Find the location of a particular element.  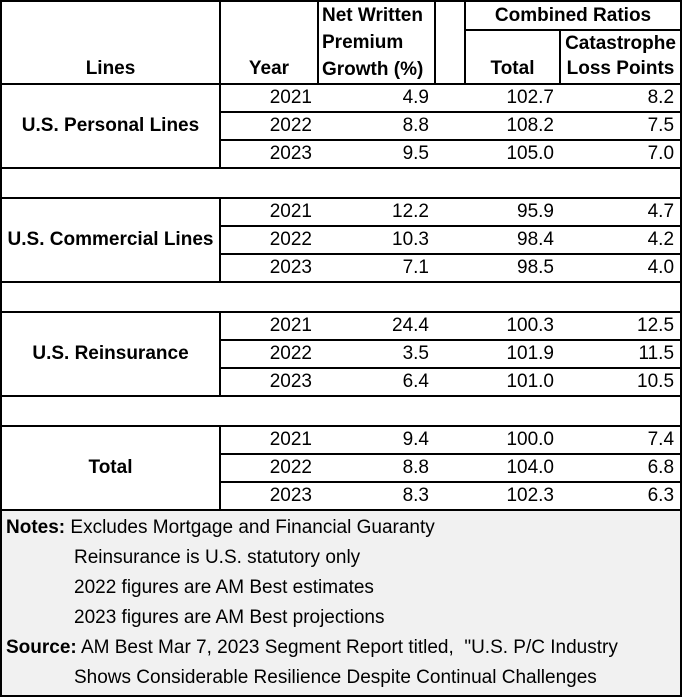

cat-cell: 4.0 is located at coordinates (620, 268).